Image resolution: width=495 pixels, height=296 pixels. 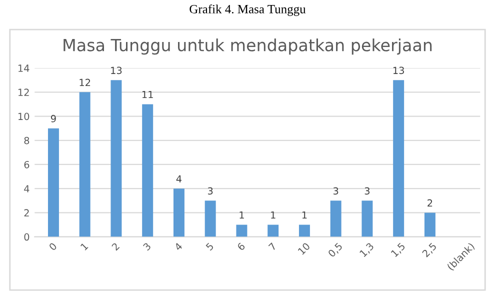 What do you see at coordinates (53, 246) in the screenshot?
I see `x-tick-label: 0` at bounding box center [53, 246].